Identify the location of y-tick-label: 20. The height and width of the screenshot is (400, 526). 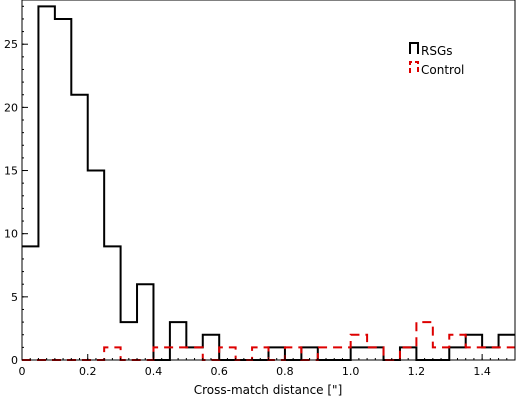
(11, 107).